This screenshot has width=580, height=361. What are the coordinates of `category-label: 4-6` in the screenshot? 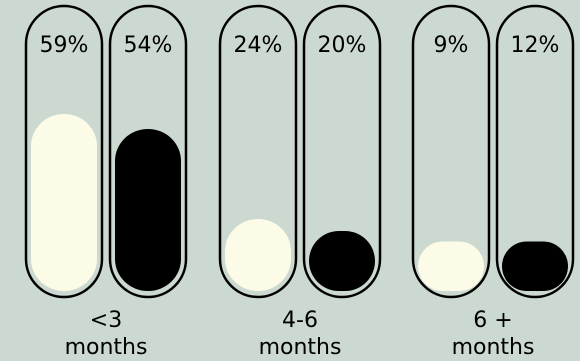 It's located at (300, 320).